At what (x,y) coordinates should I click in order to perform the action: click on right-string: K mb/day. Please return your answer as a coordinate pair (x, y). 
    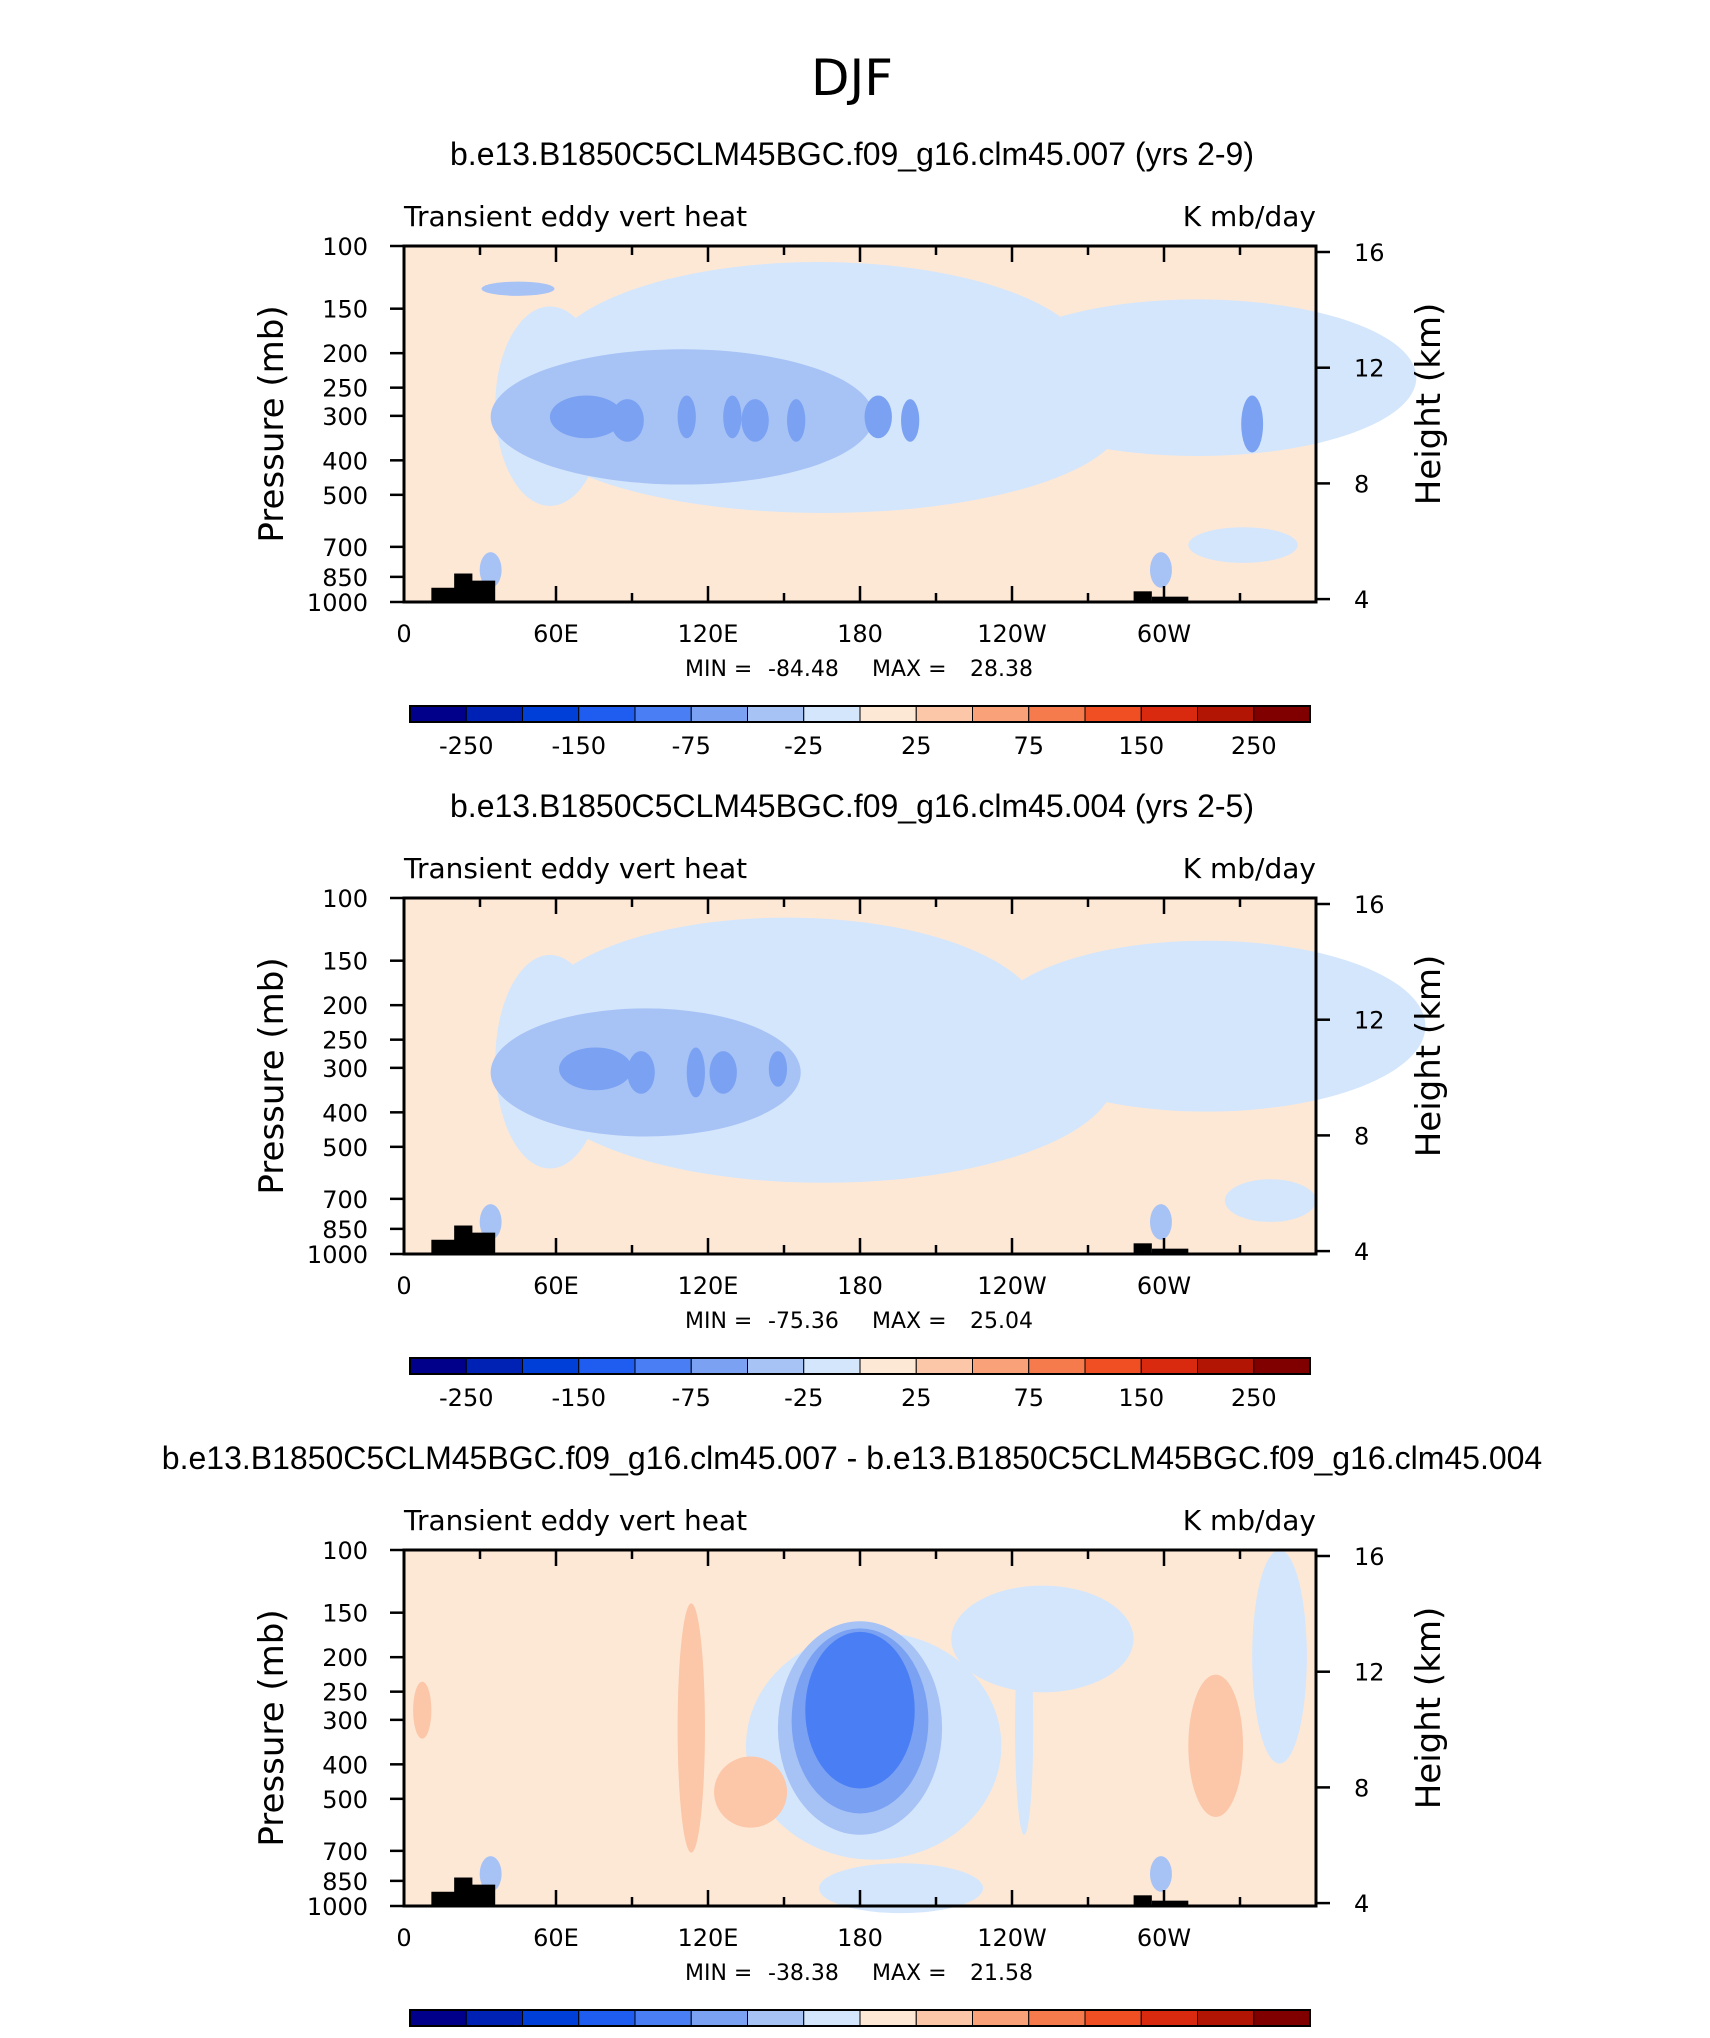
    Looking at the image, I should click on (1249, 1520).